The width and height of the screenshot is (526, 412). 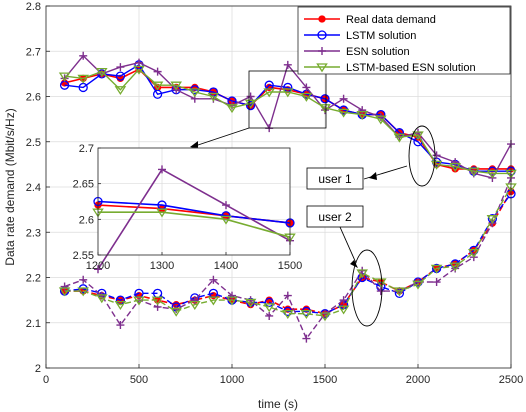 What do you see at coordinates (10, 186) in the screenshot?
I see `y-axis-label: Data rate demand (Mbit/s/Hz)` at bounding box center [10, 186].